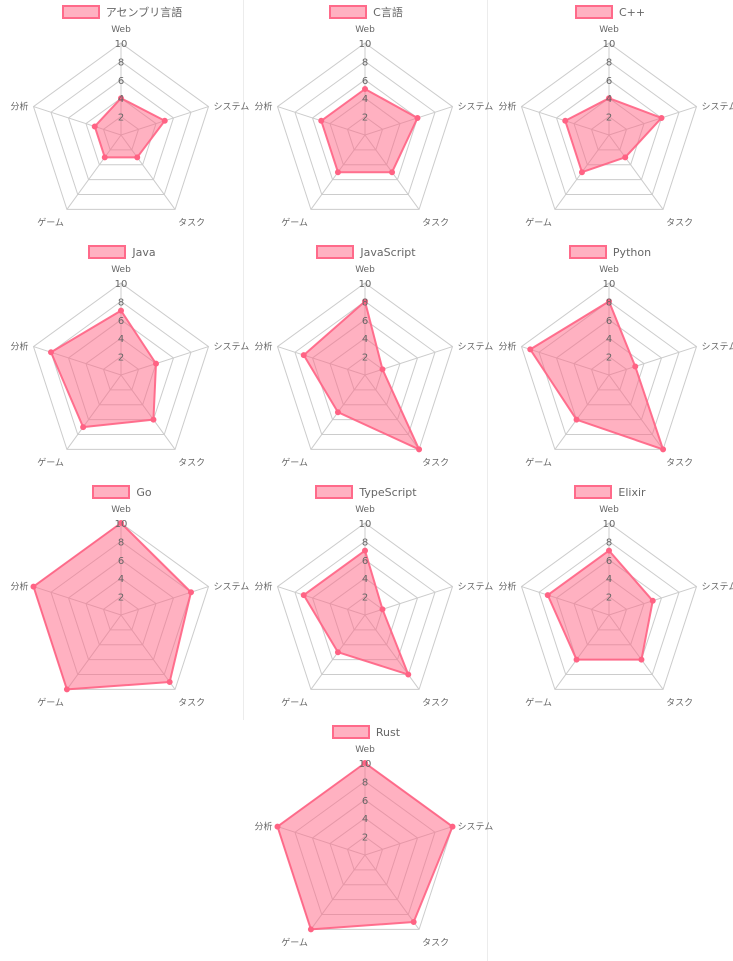 This screenshot has height=961, width=733. Describe the element at coordinates (610, 12) in the screenshot. I see `chart-legend: C++` at that location.